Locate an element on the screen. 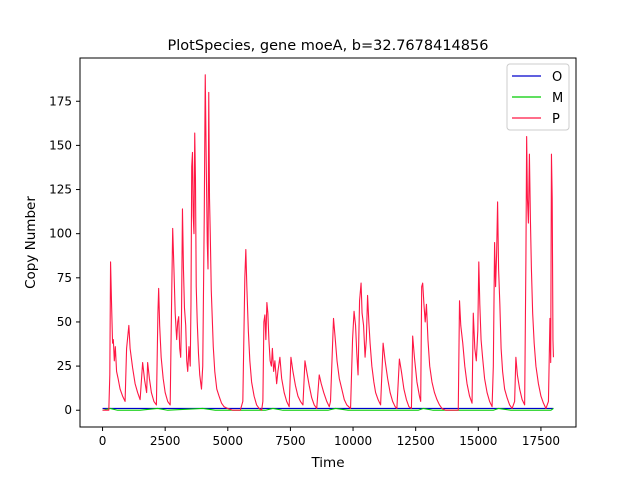  y-tick-label: 125 is located at coordinates (60, 190).